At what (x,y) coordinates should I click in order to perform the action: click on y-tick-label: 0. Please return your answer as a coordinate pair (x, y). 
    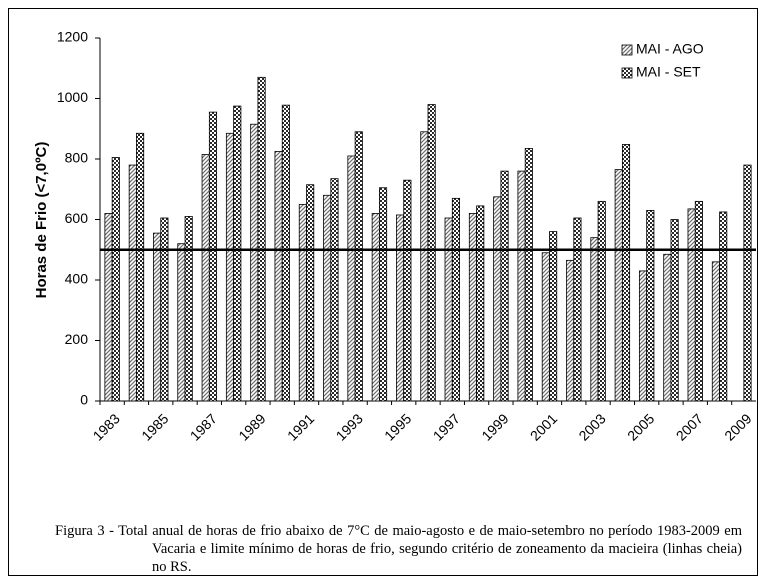
    Looking at the image, I should click on (84, 400).